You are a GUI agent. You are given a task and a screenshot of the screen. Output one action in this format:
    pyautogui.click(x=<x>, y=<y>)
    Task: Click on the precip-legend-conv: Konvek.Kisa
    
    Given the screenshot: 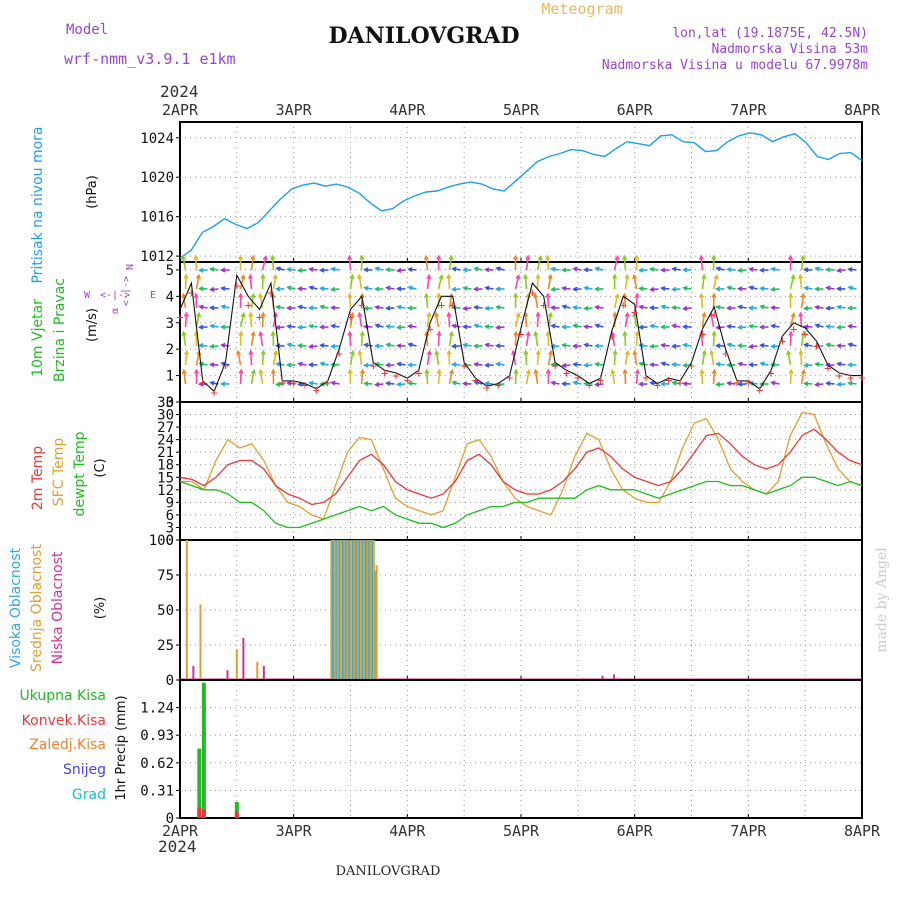 What is the action you would take?
    pyautogui.click(x=64, y=721)
    